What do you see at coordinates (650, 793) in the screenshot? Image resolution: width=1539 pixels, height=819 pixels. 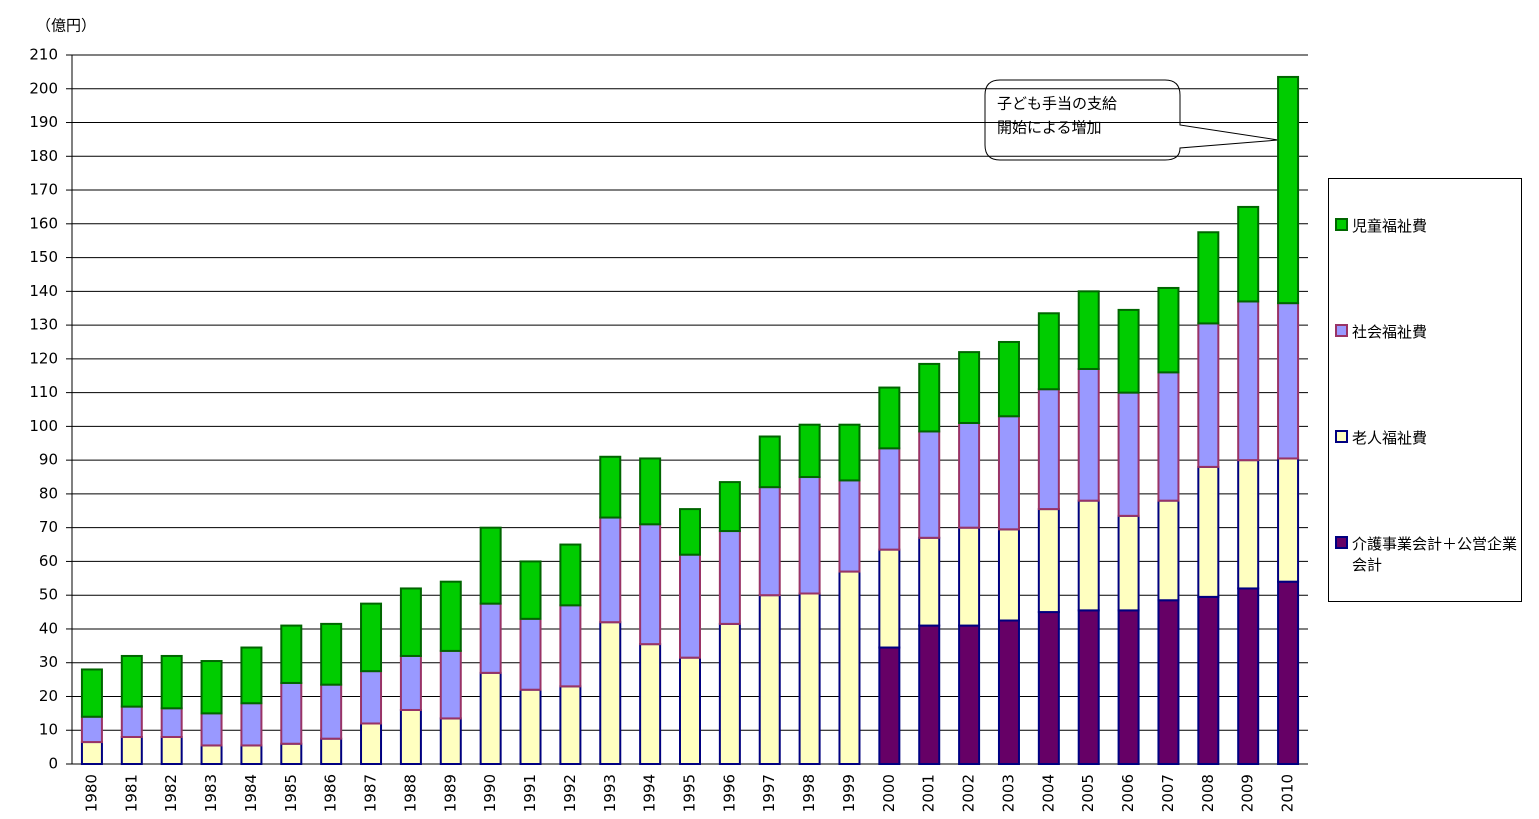 I see `x-tick-label: 1994` at bounding box center [650, 793].